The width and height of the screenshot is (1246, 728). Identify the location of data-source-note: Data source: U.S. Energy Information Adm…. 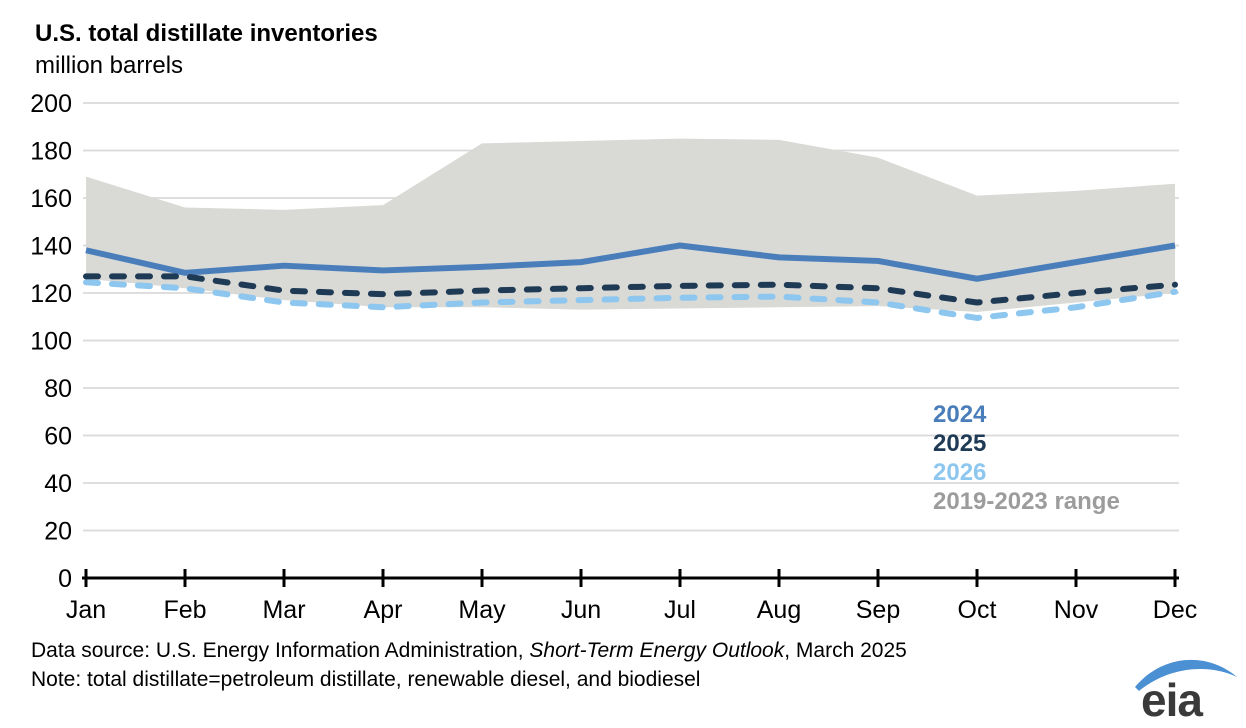
(469, 650).